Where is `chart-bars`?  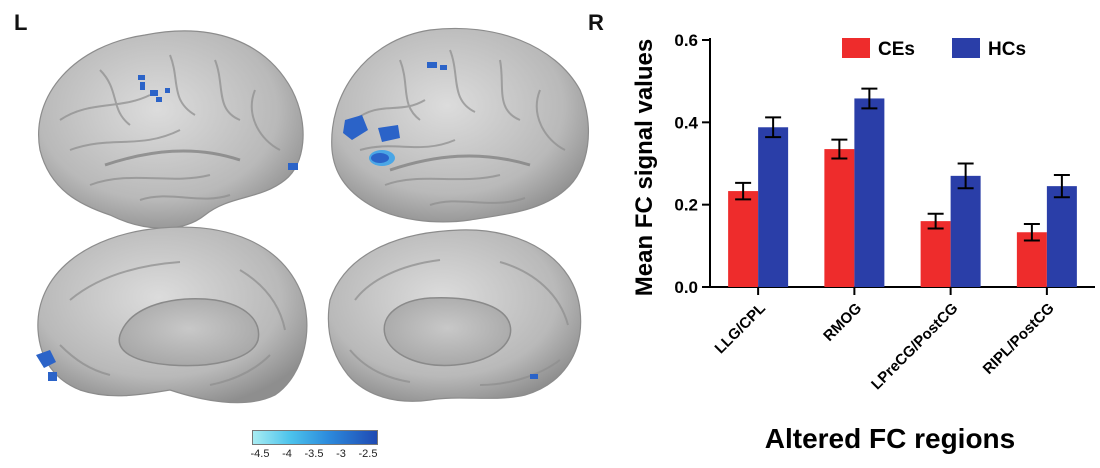
chart-bars is located at coordinates (902, 192).